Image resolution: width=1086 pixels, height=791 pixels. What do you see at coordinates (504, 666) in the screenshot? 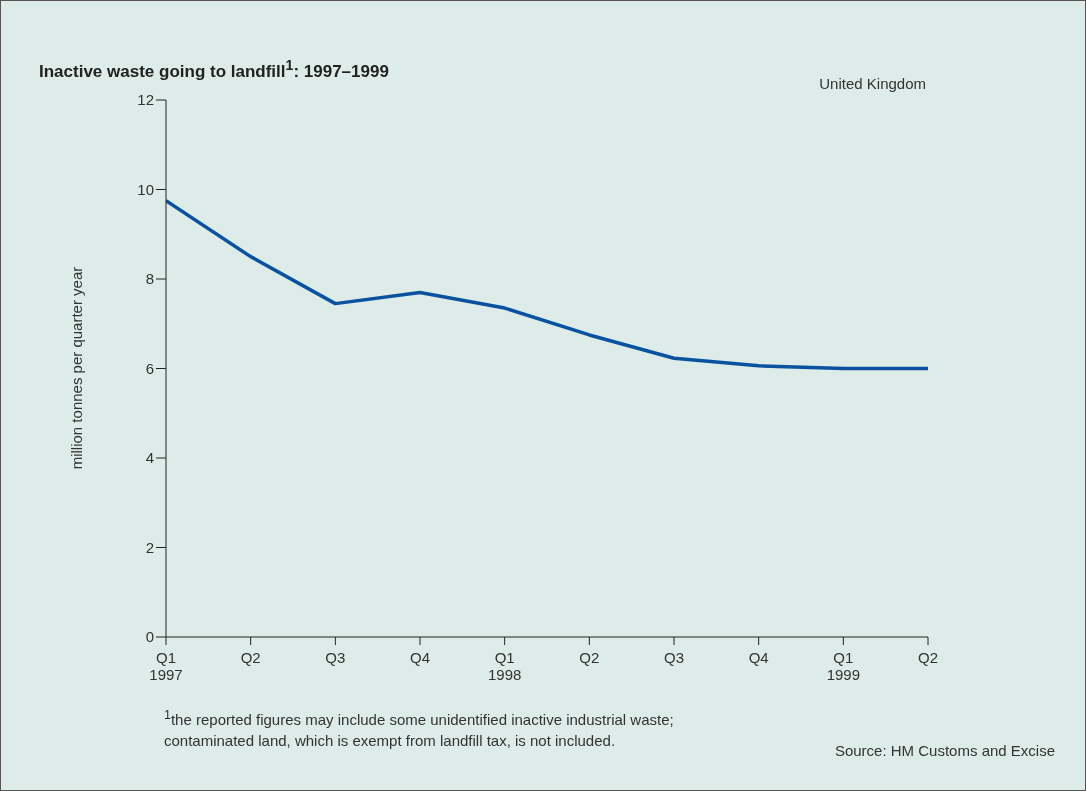
I see `x-tick-label: Q1 1998` at bounding box center [504, 666].